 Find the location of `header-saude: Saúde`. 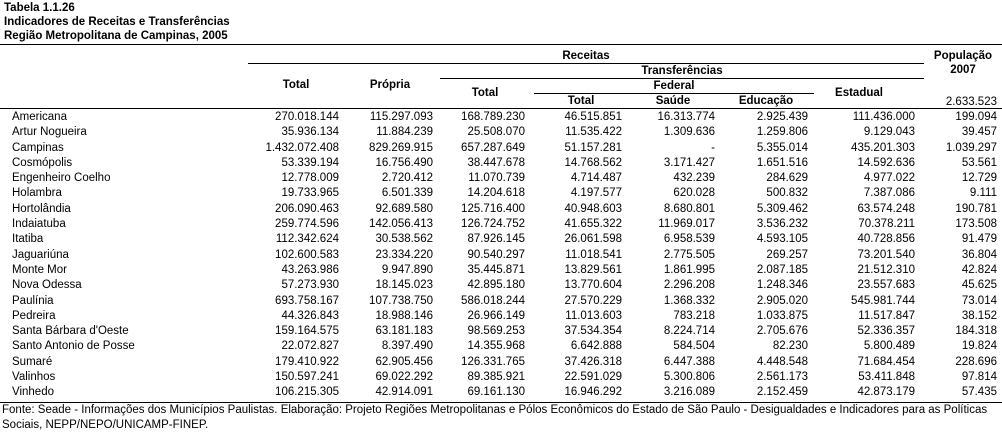

header-saude: Saúde is located at coordinates (673, 101).